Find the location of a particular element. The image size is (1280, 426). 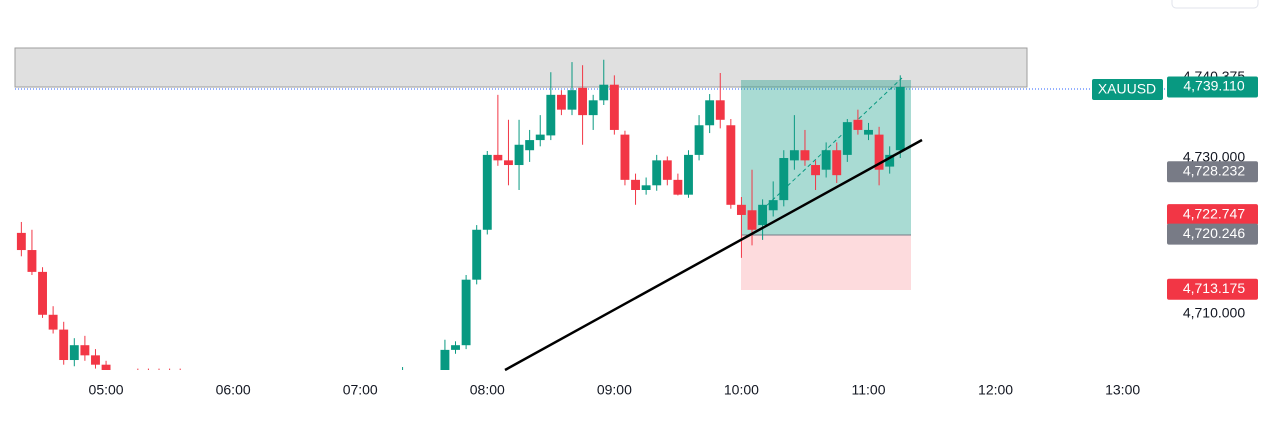

toolbar-button is located at coordinates (1215, 4).